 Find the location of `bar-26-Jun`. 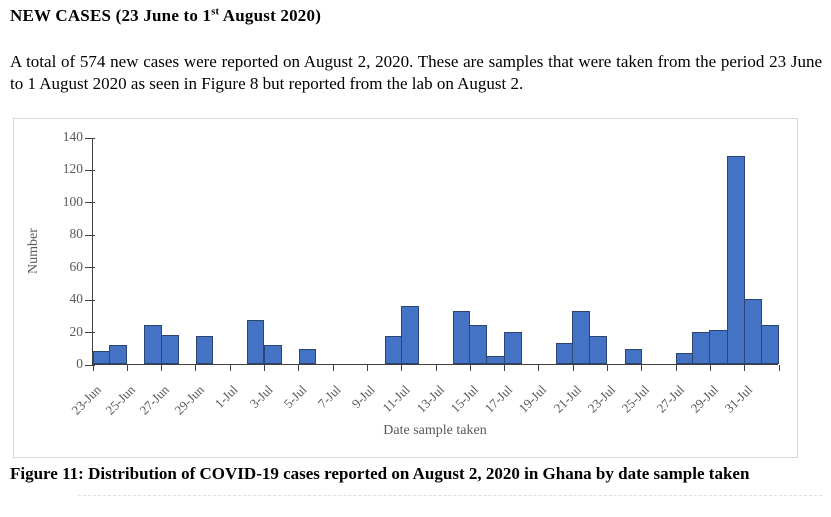

bar-26-Jun is located at coordinates (153, 344).